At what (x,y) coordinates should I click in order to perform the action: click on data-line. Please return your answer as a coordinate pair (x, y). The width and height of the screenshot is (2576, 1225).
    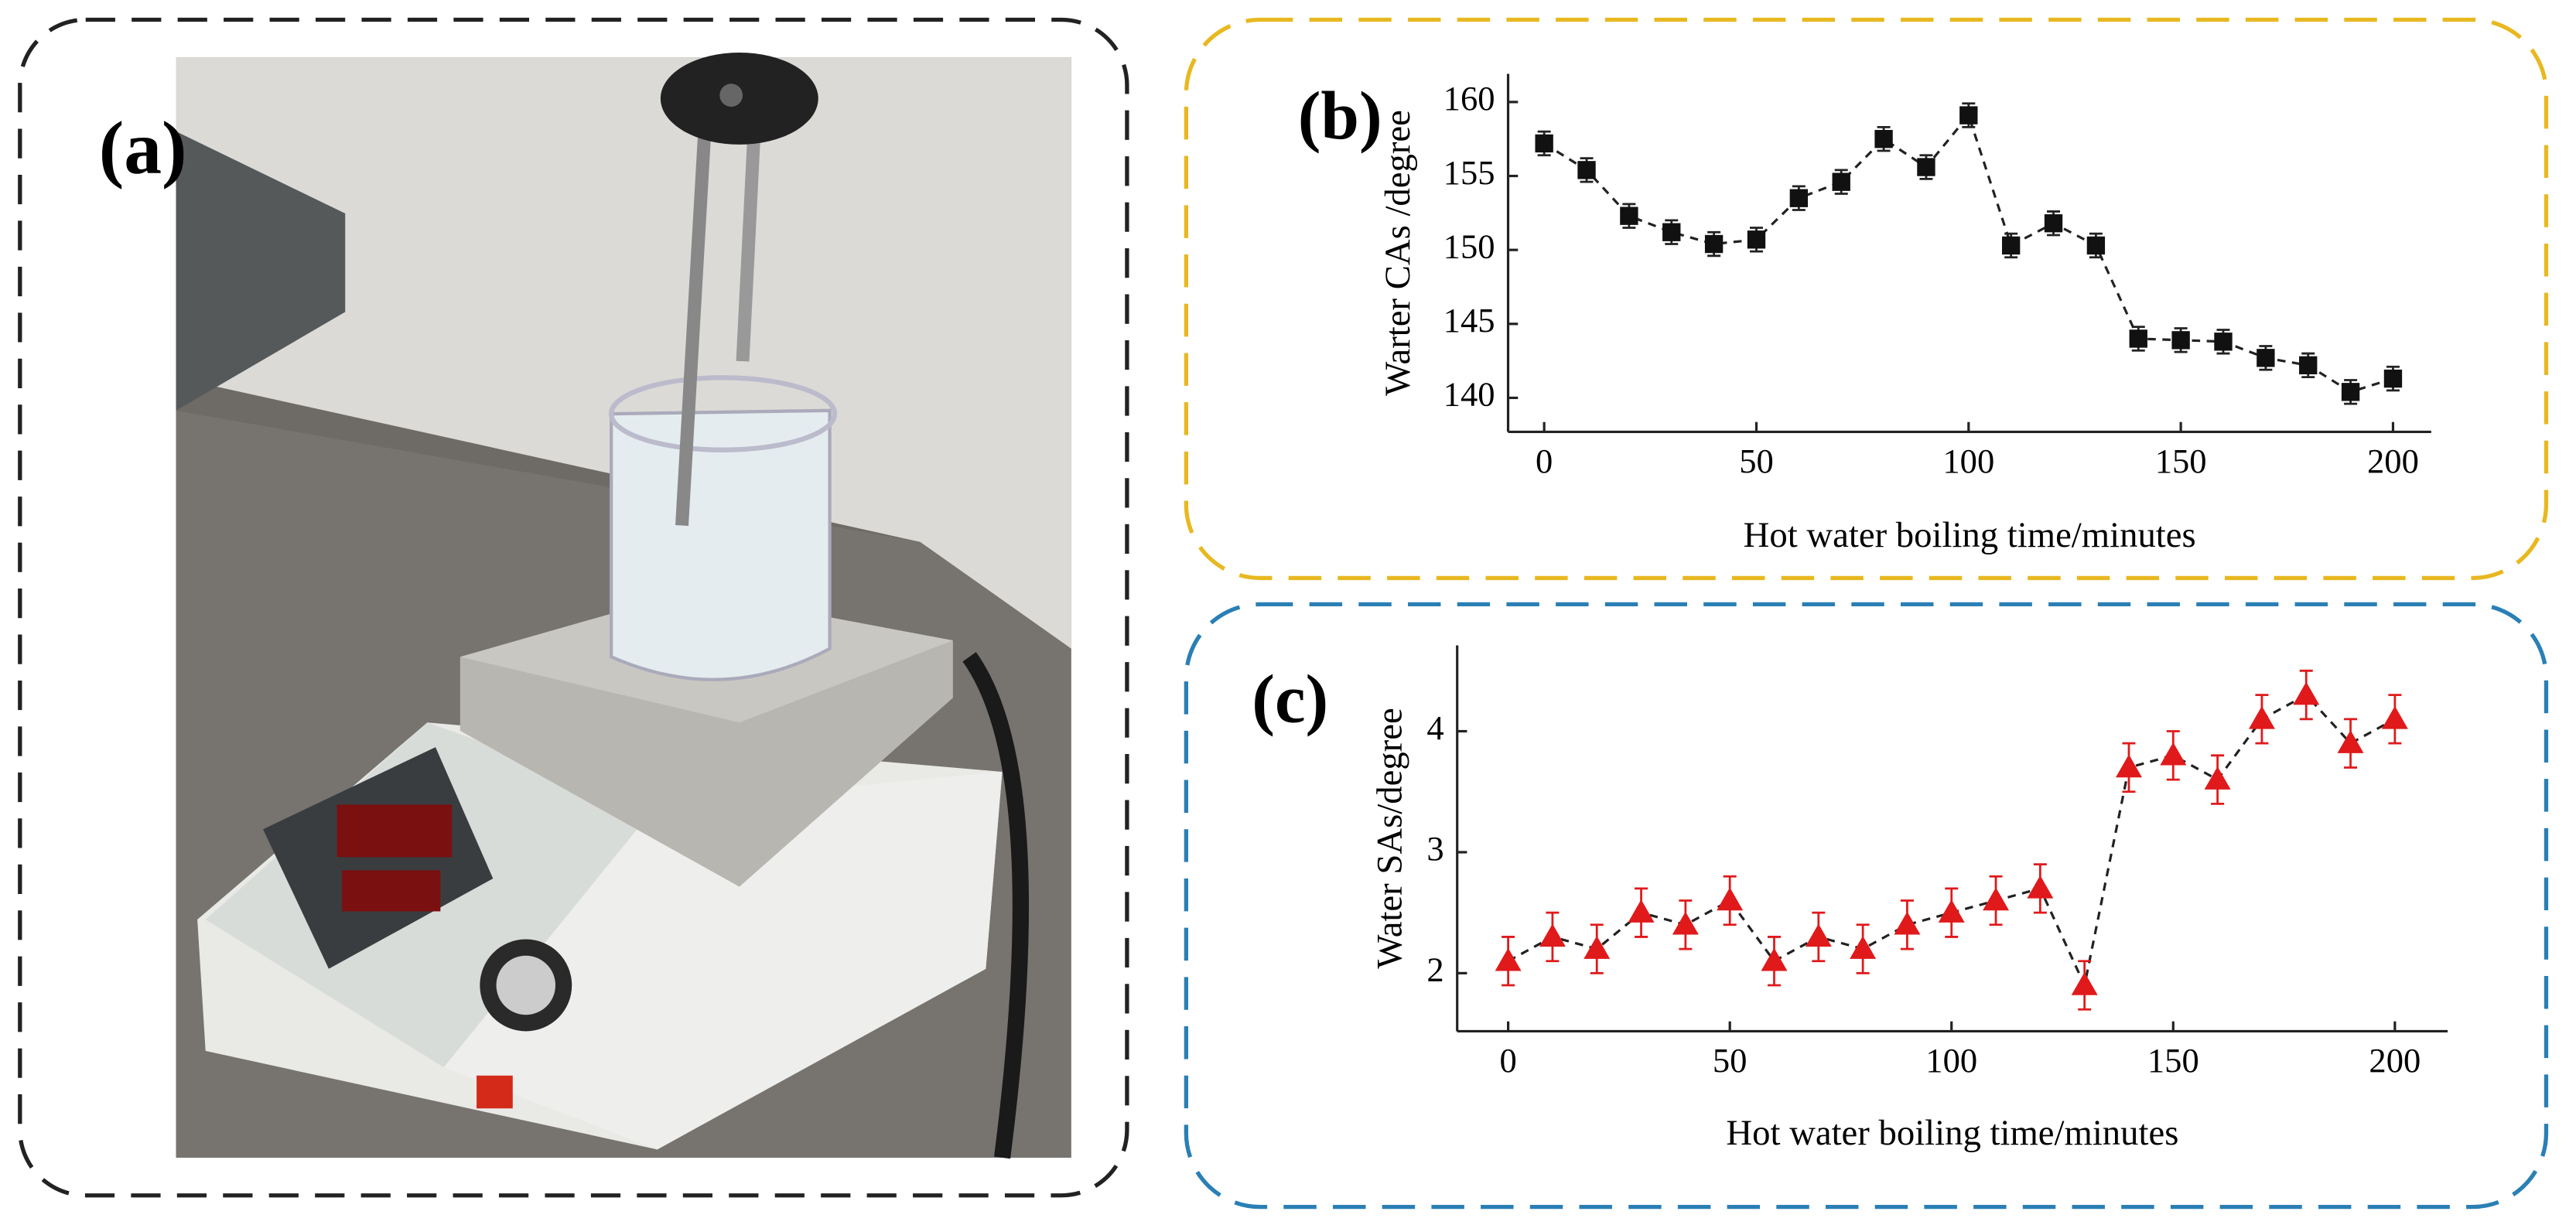
    Looking at the image, I should click on (1968, 253).